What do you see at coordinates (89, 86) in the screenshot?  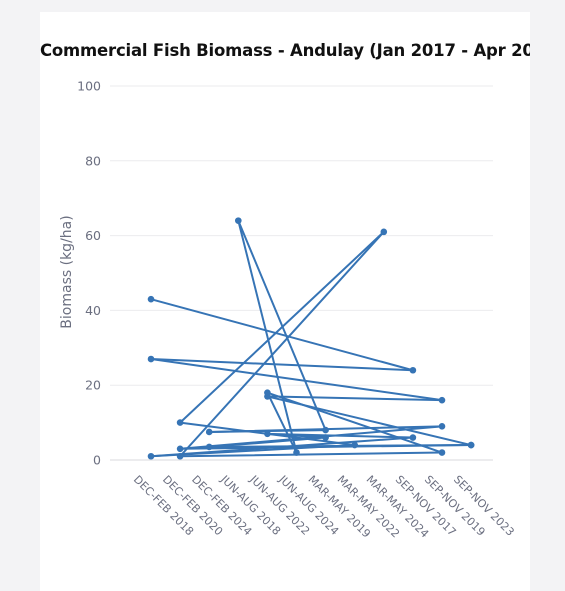 I see `y-tick-label: 100` at bounding box center [89, 86].